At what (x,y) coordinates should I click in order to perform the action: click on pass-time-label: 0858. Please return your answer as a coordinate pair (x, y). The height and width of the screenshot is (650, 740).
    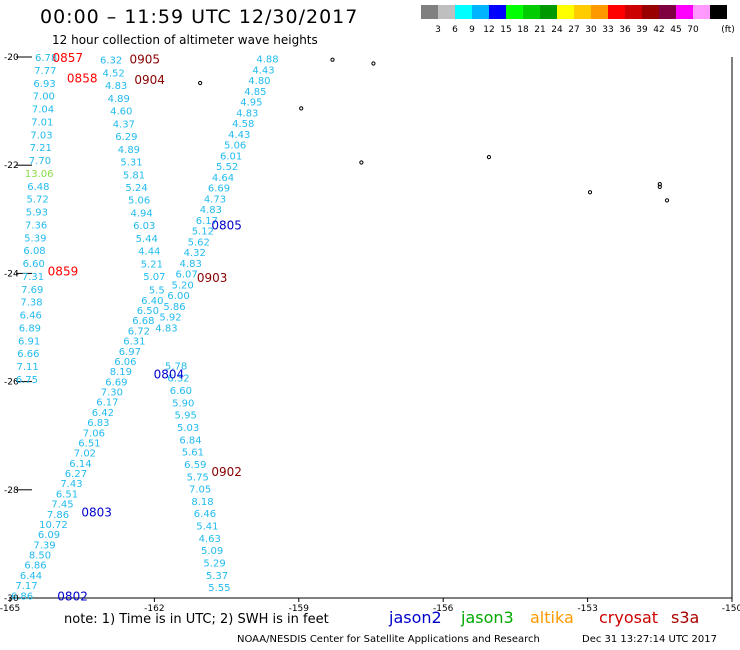
    Looking at the image, I should click on (82, 79).